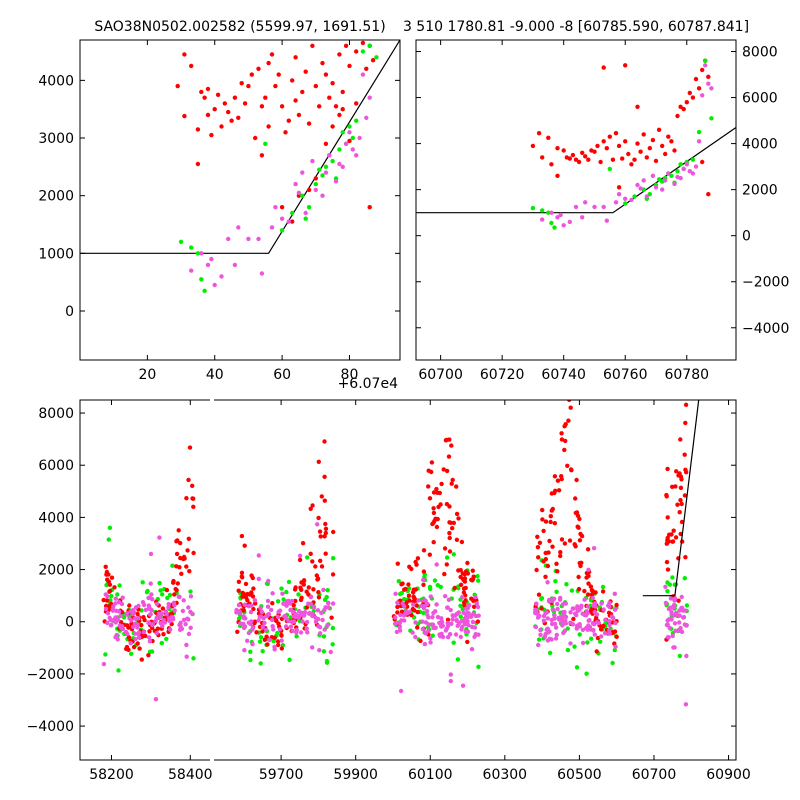 This screenshot has height=800, width=800. Describe the element at coordinates (281, 775) in the screenshot. I see `x-tick-label: 59700` at that location.